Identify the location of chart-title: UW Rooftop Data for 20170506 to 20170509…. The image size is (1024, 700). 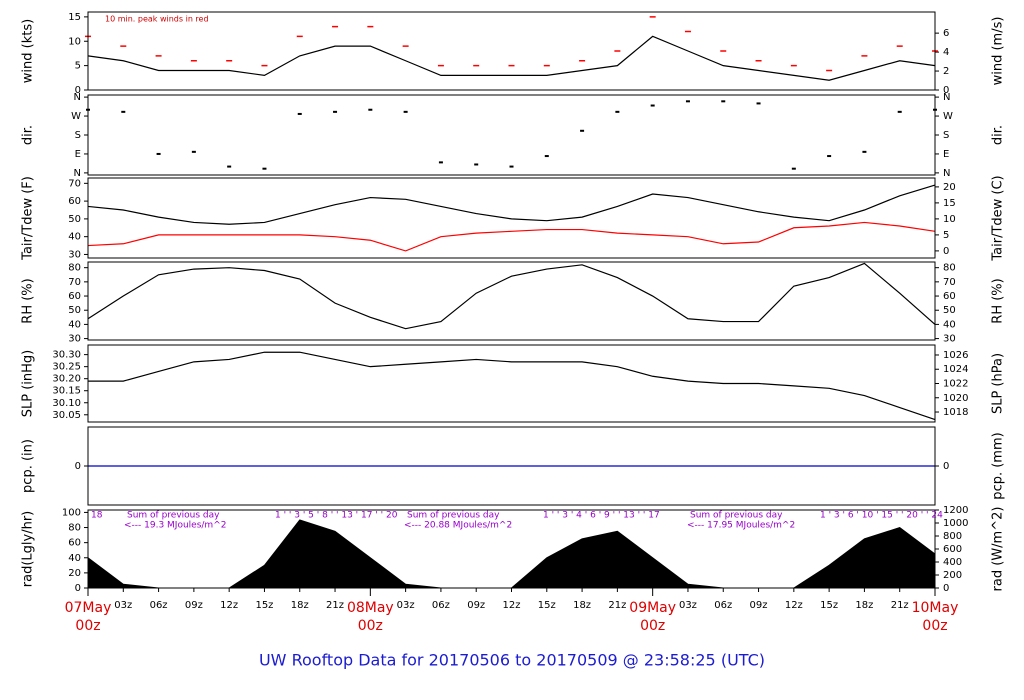
(512, 660).